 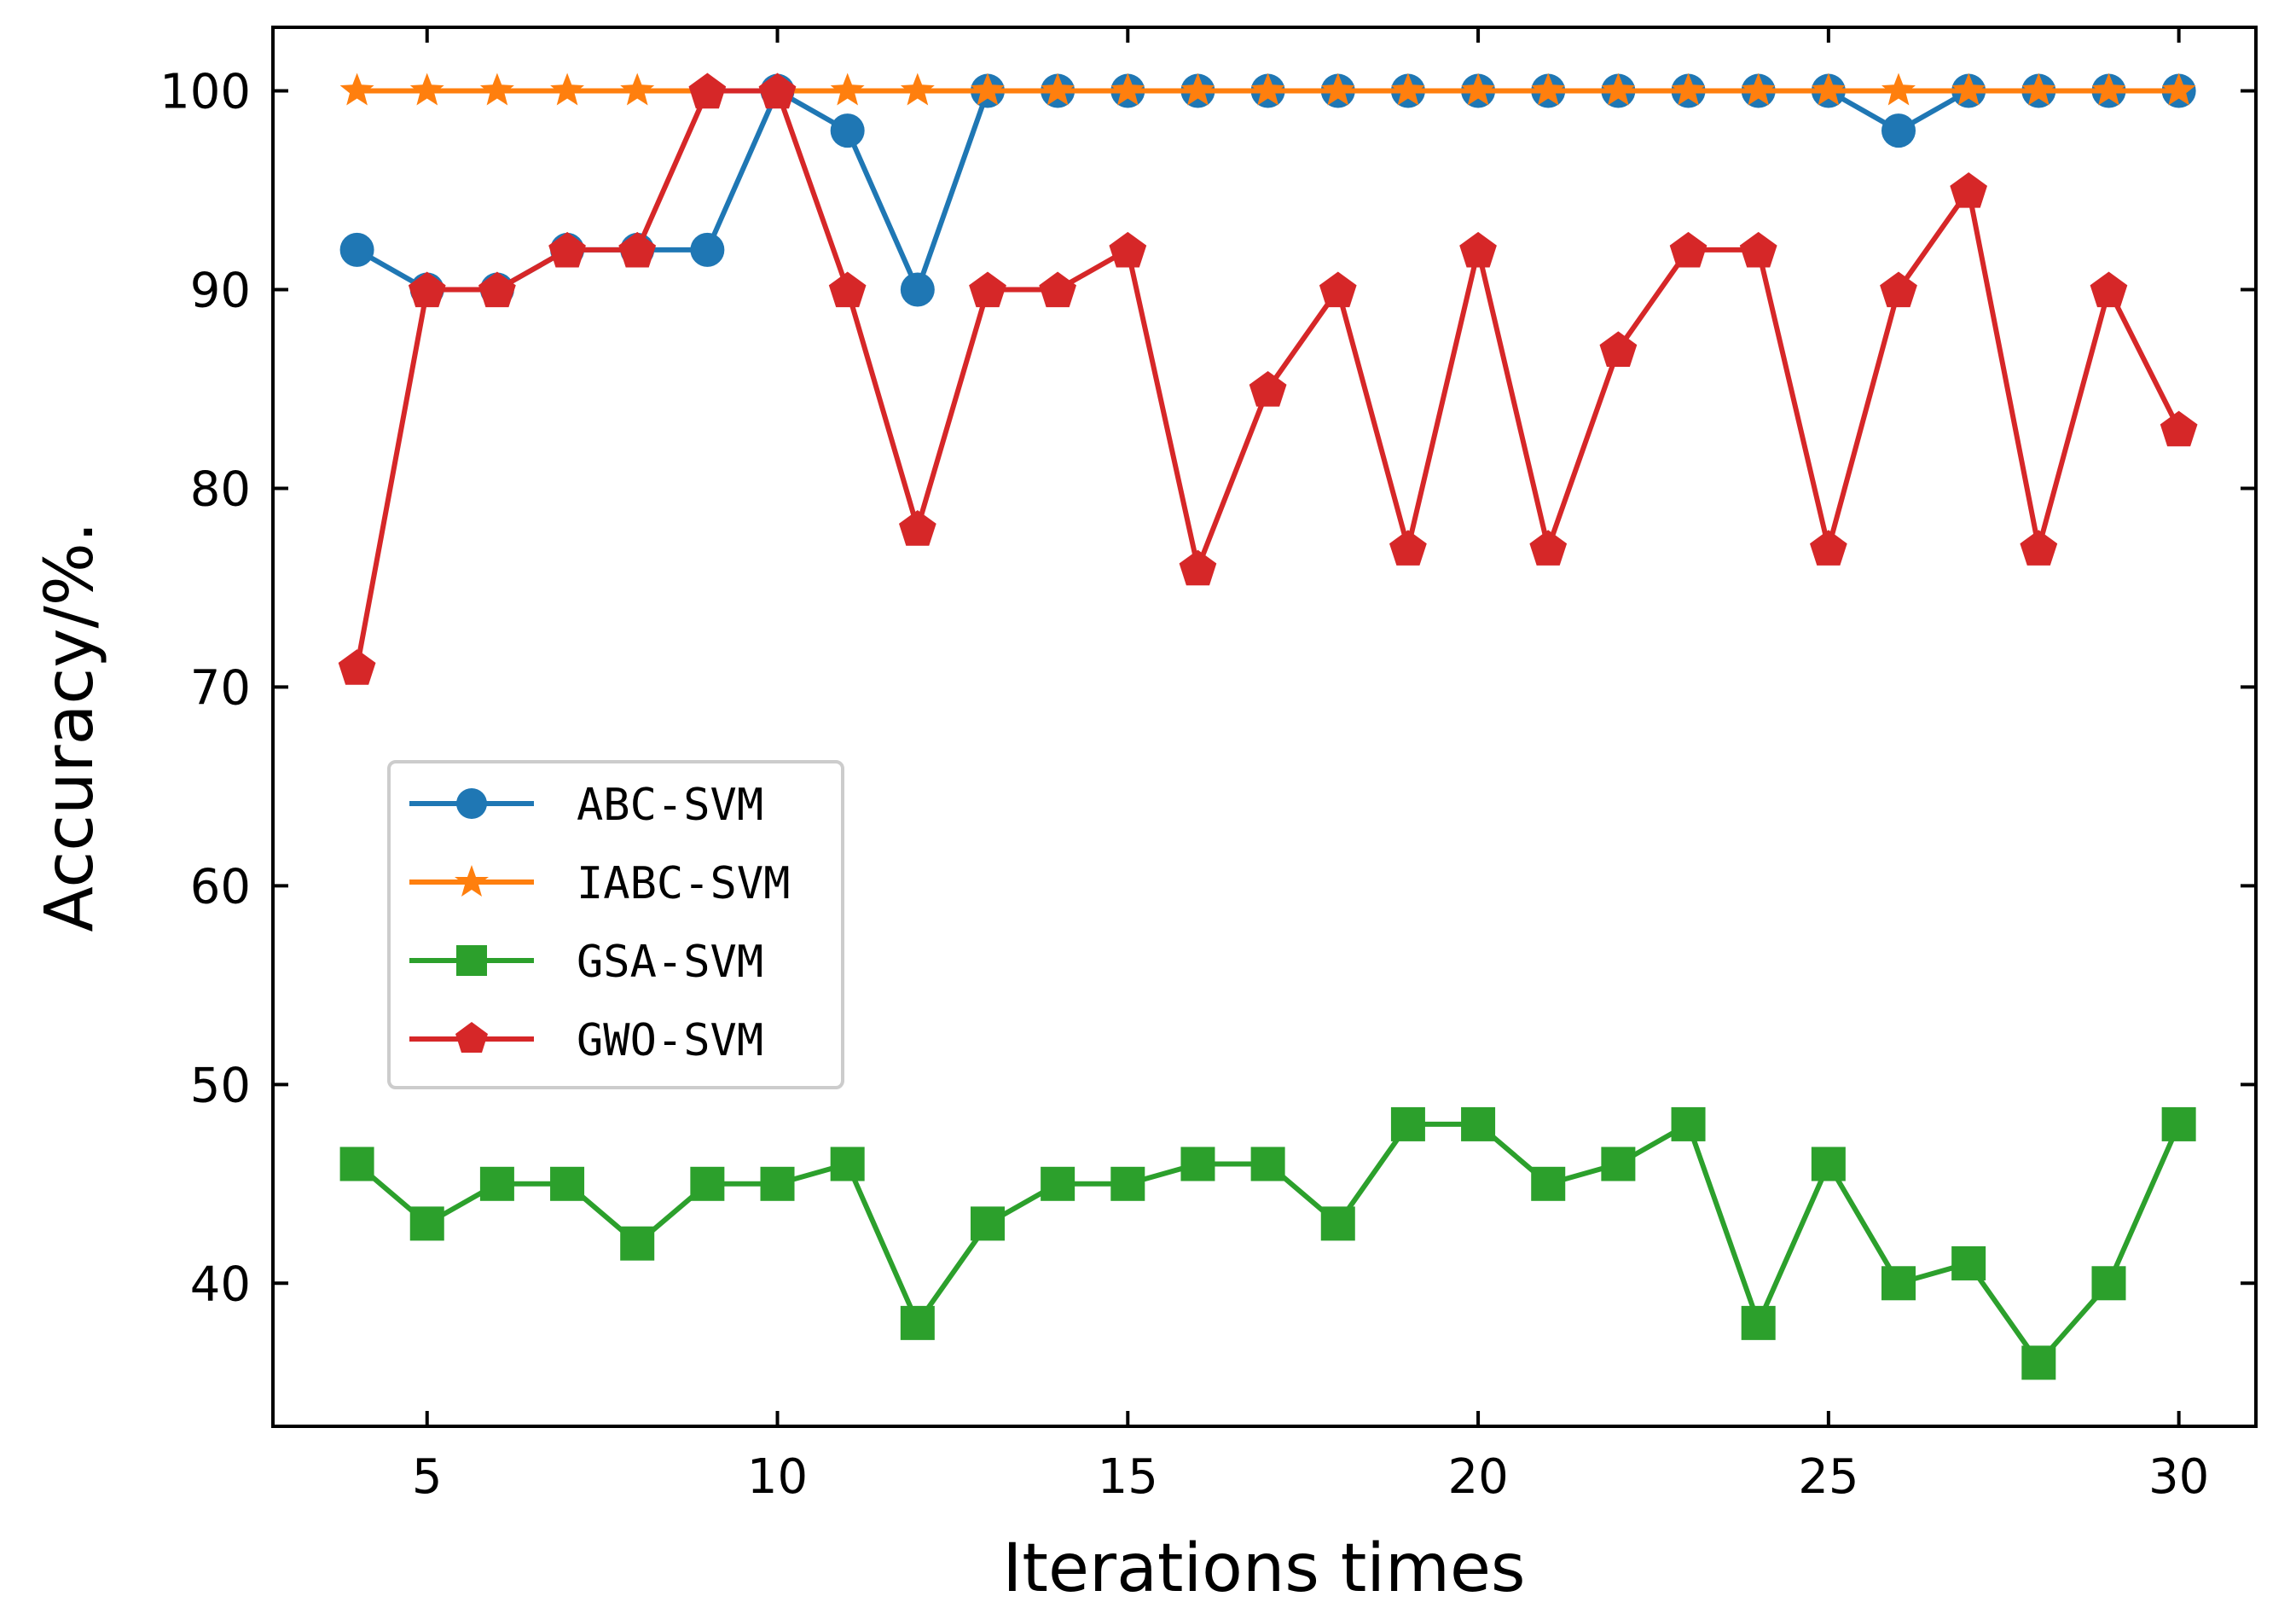 What do you see at coordinates (471, 960) in the screenshot?
I see `legend-marker-square-icon` at bounding box center [471, 960].